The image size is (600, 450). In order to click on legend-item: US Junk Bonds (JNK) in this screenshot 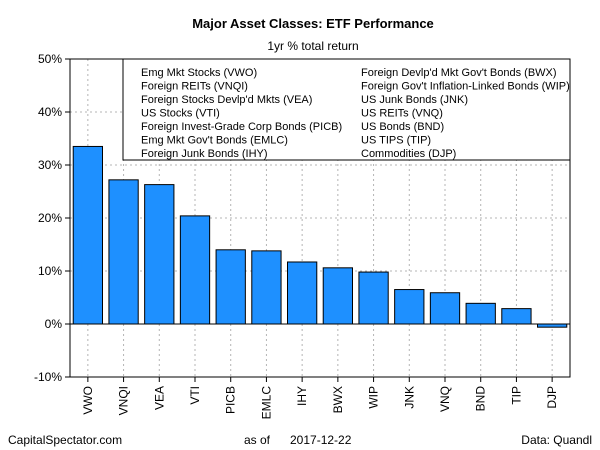, I will do `click(414, 100)`.